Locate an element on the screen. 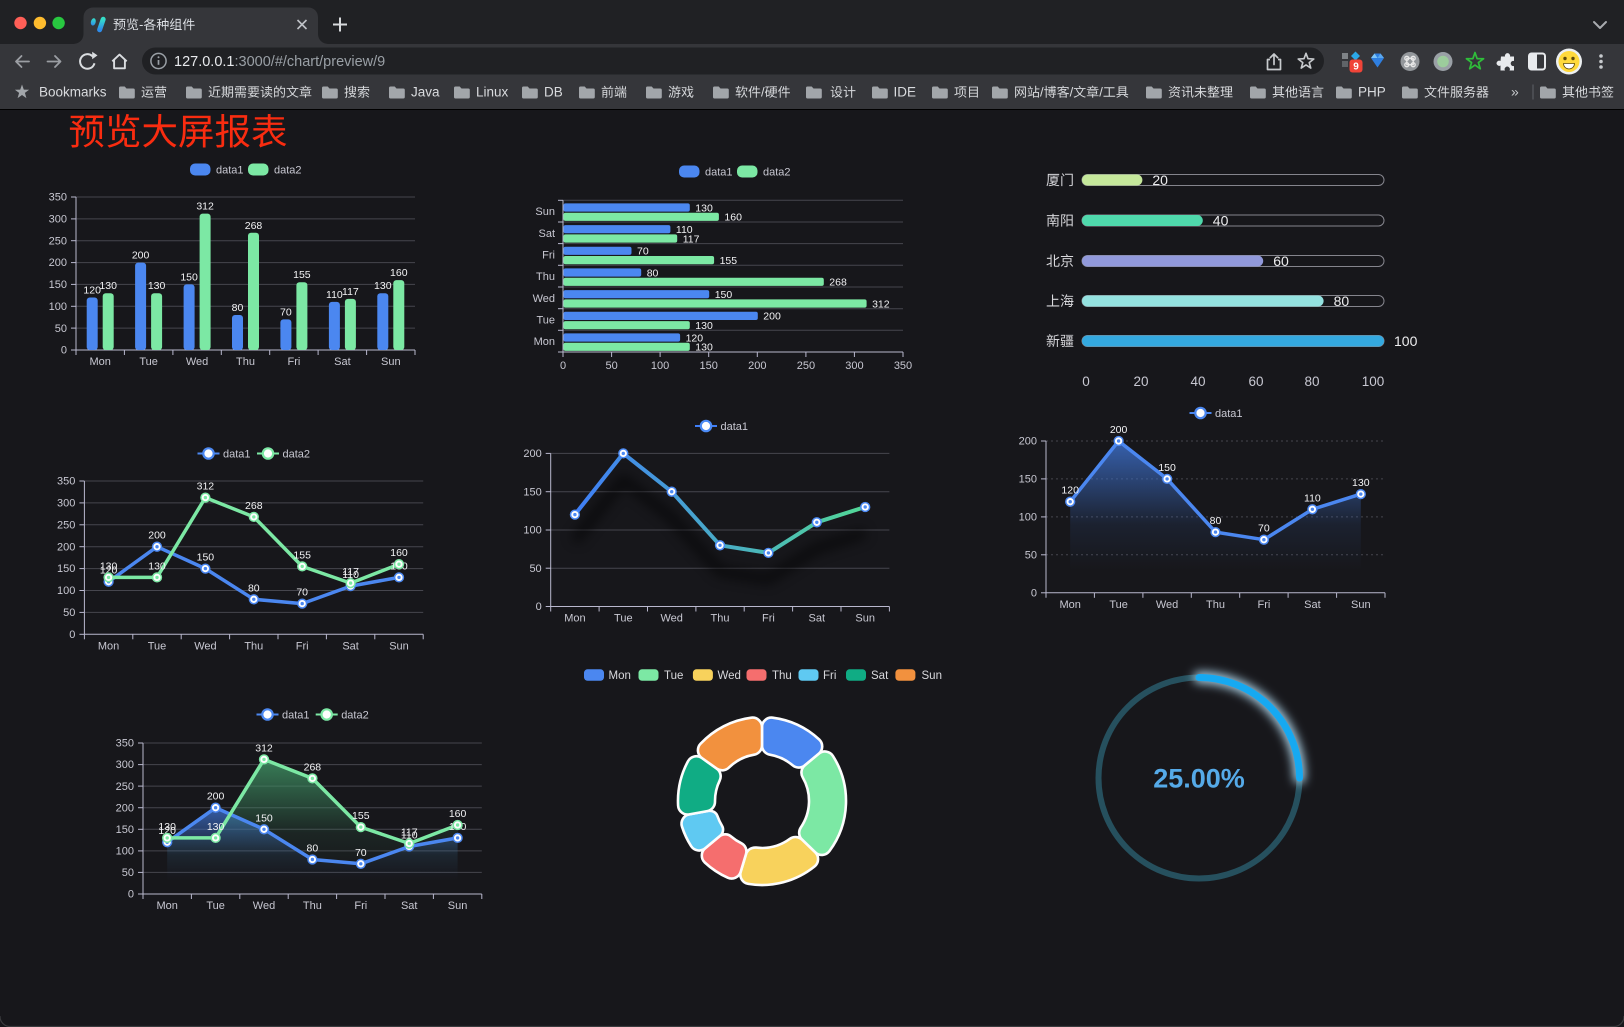 Image resolution: width=1624 pixels, height=1027 pixels. svg-text: 60 is located at coordinates (1255, 381).